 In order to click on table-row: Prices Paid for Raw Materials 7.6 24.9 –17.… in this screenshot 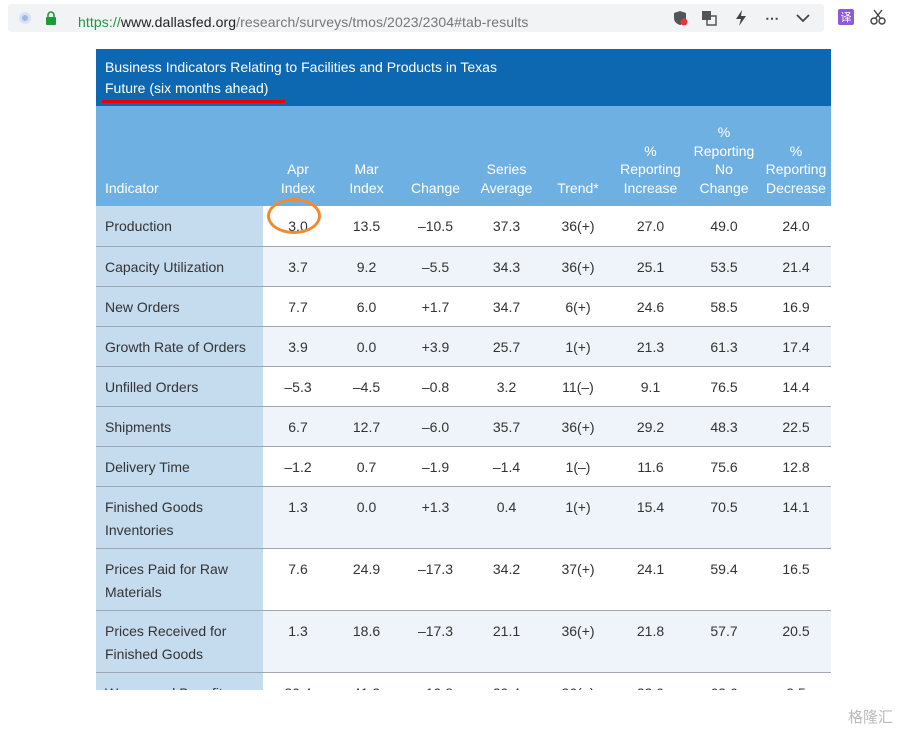, I will do `click(463, 579)`.